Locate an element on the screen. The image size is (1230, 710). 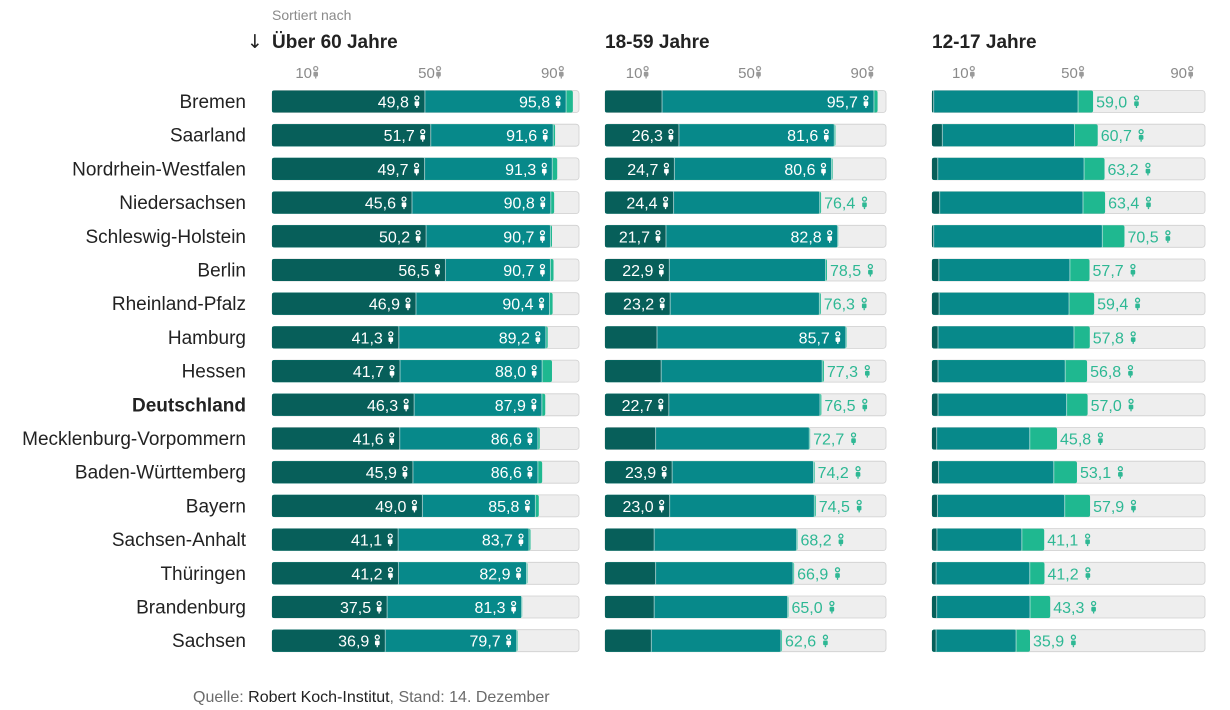
bar-row: 45,6 90,8 is located at coordinates (425, 203).